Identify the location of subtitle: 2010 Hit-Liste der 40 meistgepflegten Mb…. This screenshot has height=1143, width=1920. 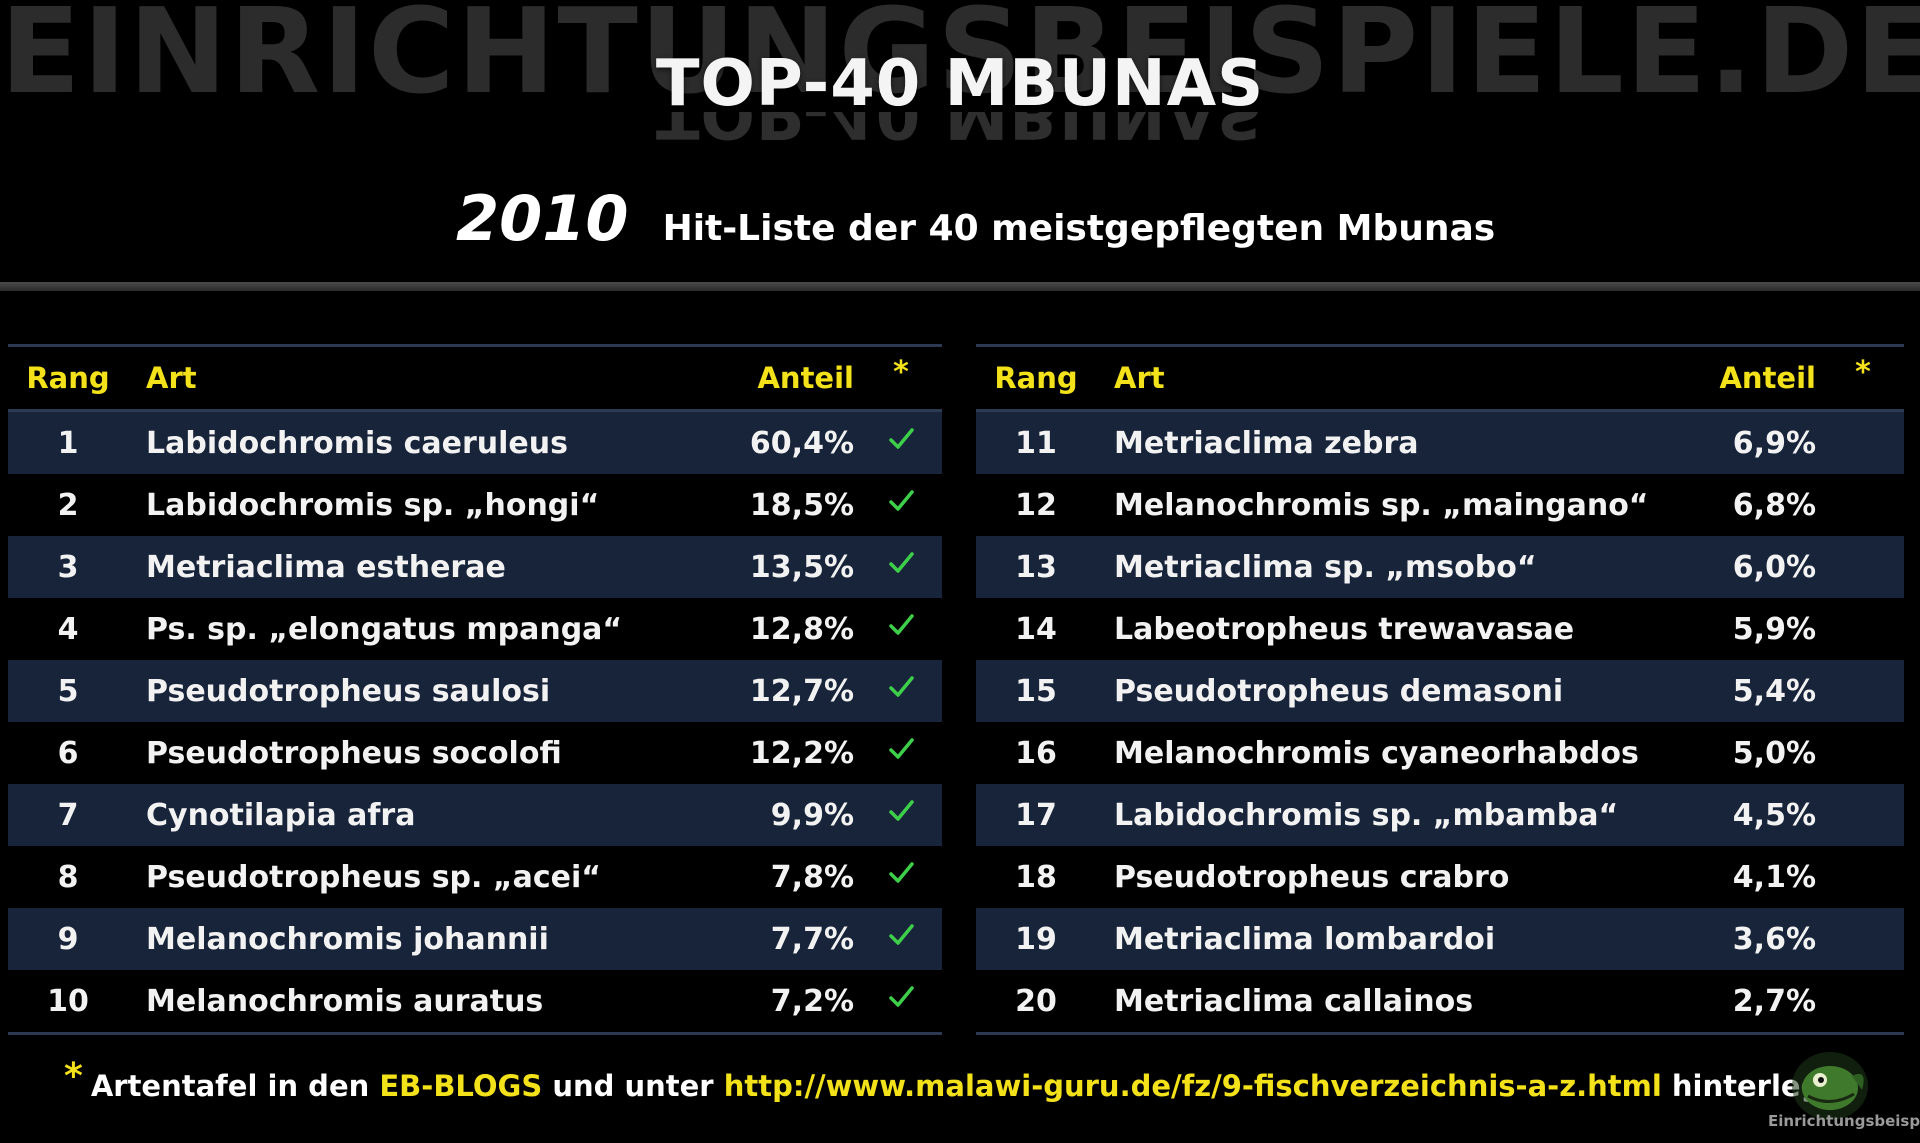
(975, 218).